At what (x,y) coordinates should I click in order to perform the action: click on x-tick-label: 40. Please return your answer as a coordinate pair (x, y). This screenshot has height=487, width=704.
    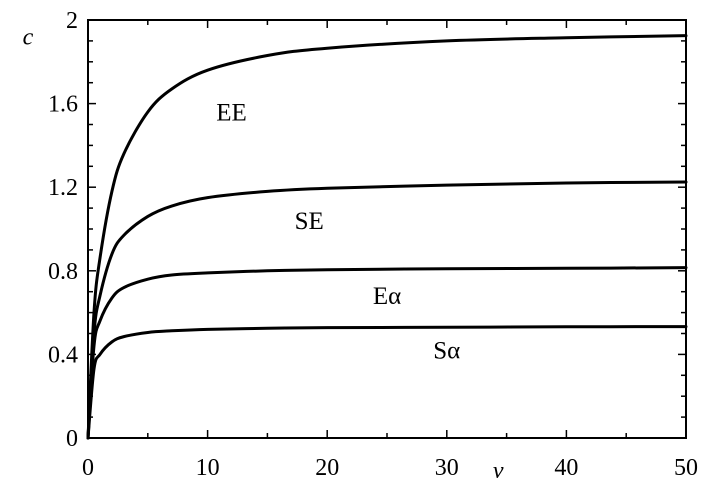
    Looking at the image, I should click on (566, 468).